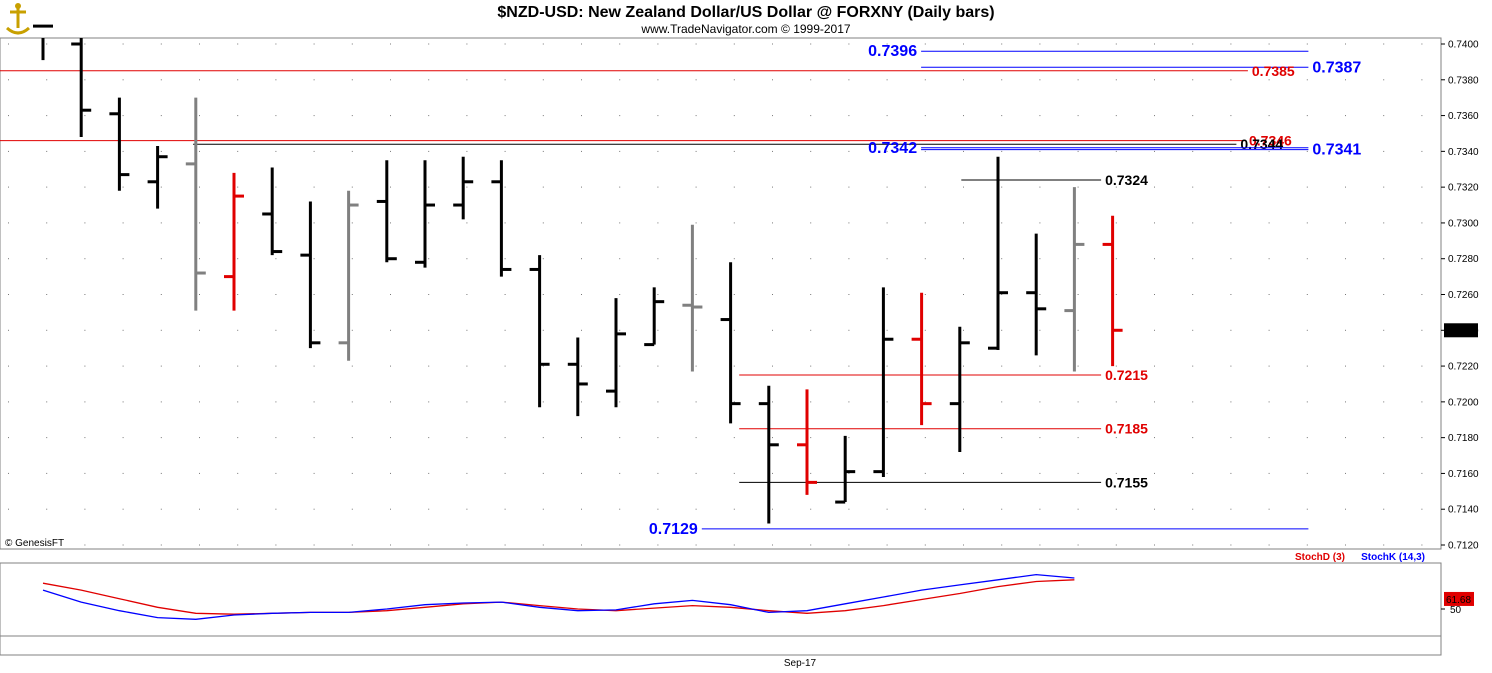  Describe the element at coordinates (1463, 474) in the screenshot. I see `y-tick-label: 0.7160` at that location.